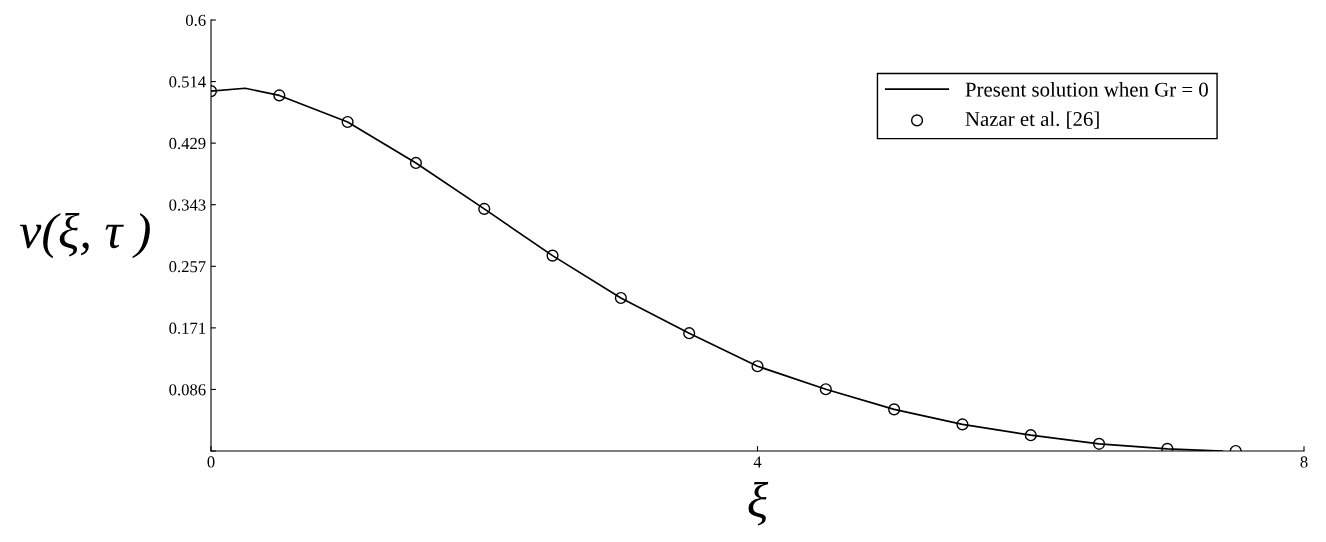 The height and width of the screenshot is (542, 1326). I want to click on x-axis-title: ξ, so click(758, 503).